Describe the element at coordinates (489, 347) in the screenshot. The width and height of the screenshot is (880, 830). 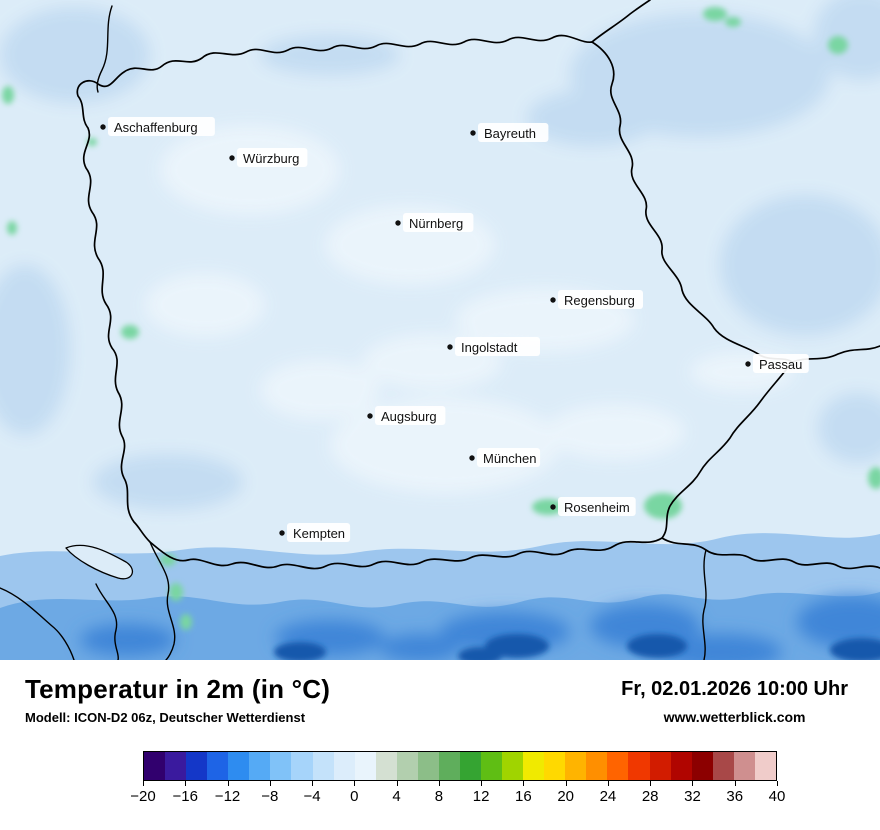
I see `city-label: Ingolstadt` at that location.